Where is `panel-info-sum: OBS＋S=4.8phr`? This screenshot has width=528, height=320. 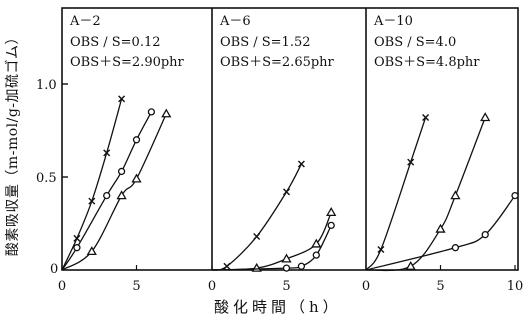
panel-info-sum: OBS＋S=4.8phr is located at coordinates (427, 62).